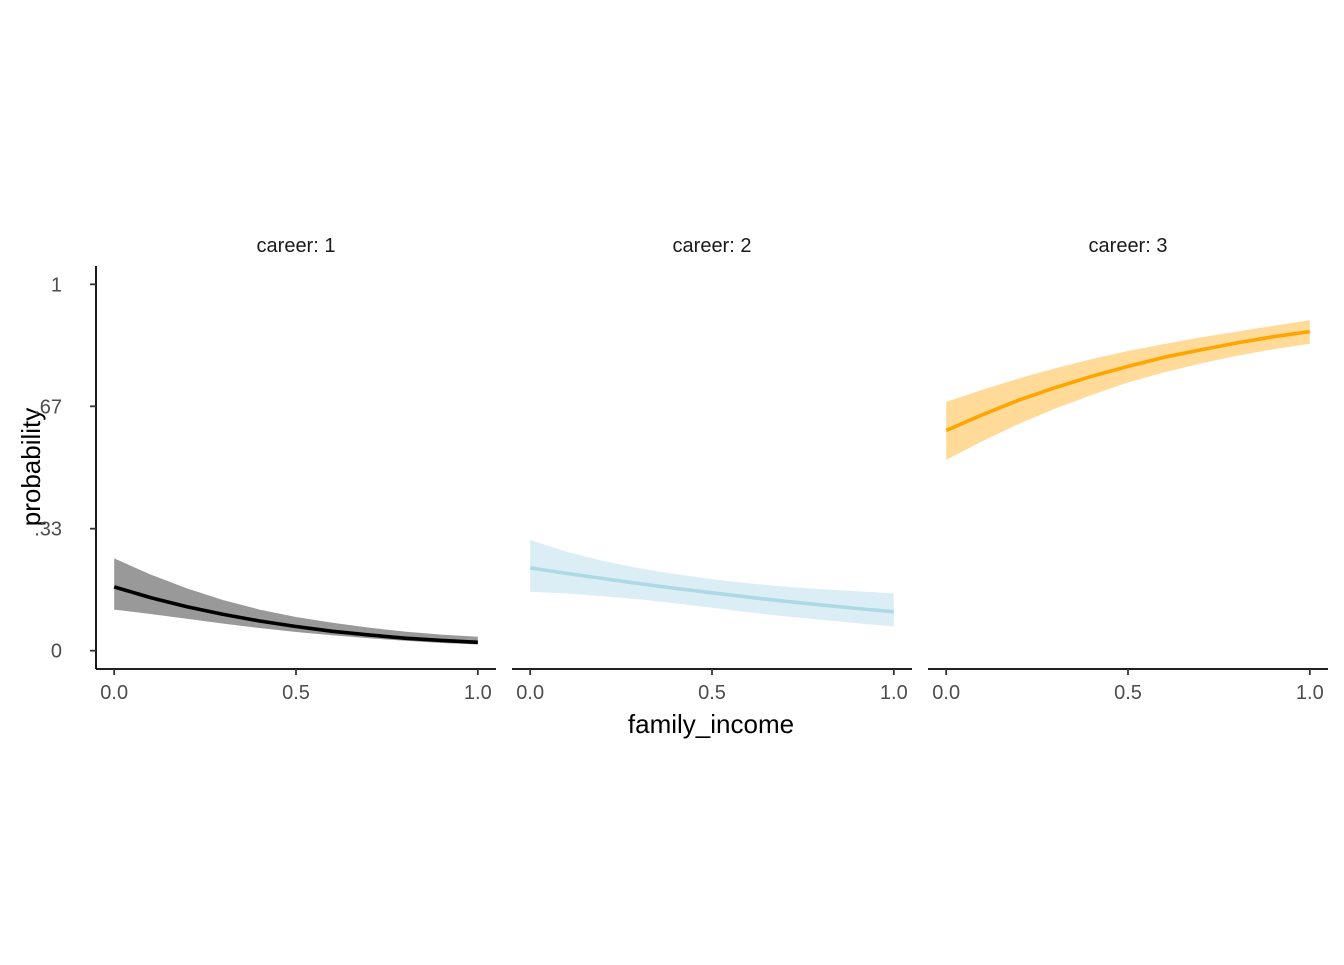 The width and height of the screenshot is (1344, 965). Describe the element at coordinates (712, 469) in the screenshot. I see `panel-career-2: career: 2 0.0 0.5 1.0` at that location.